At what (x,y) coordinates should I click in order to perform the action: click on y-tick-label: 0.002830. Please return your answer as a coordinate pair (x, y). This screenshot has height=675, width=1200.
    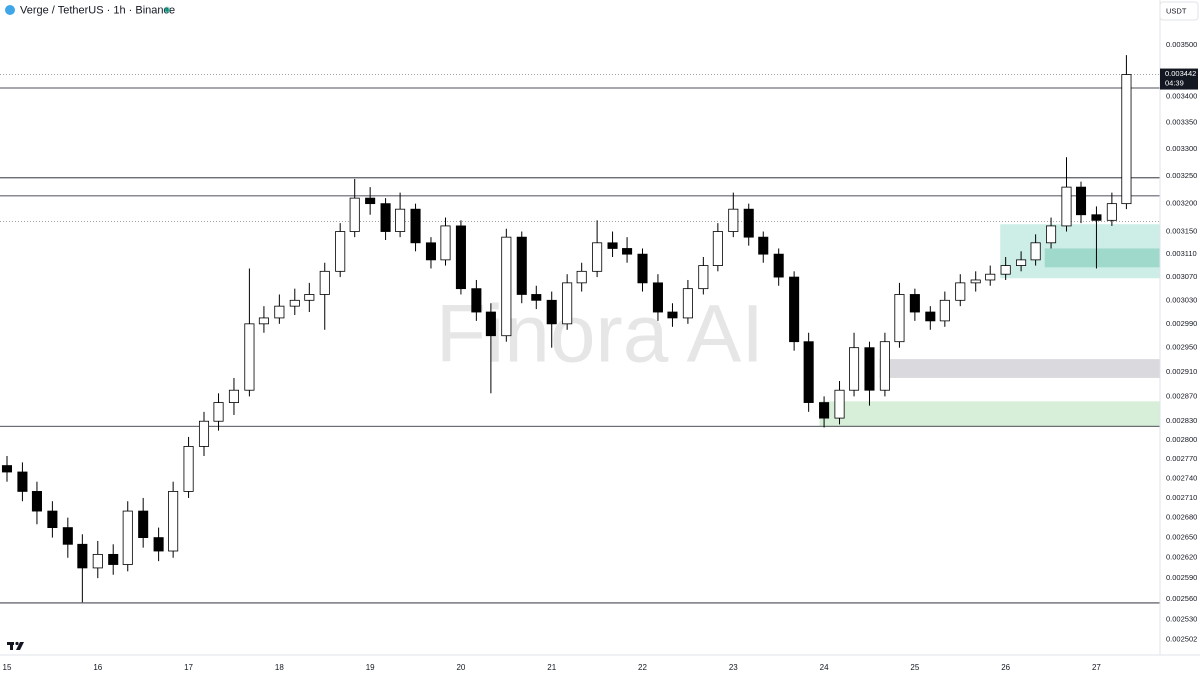
    Looking at the image, I should click on (1181, 420).